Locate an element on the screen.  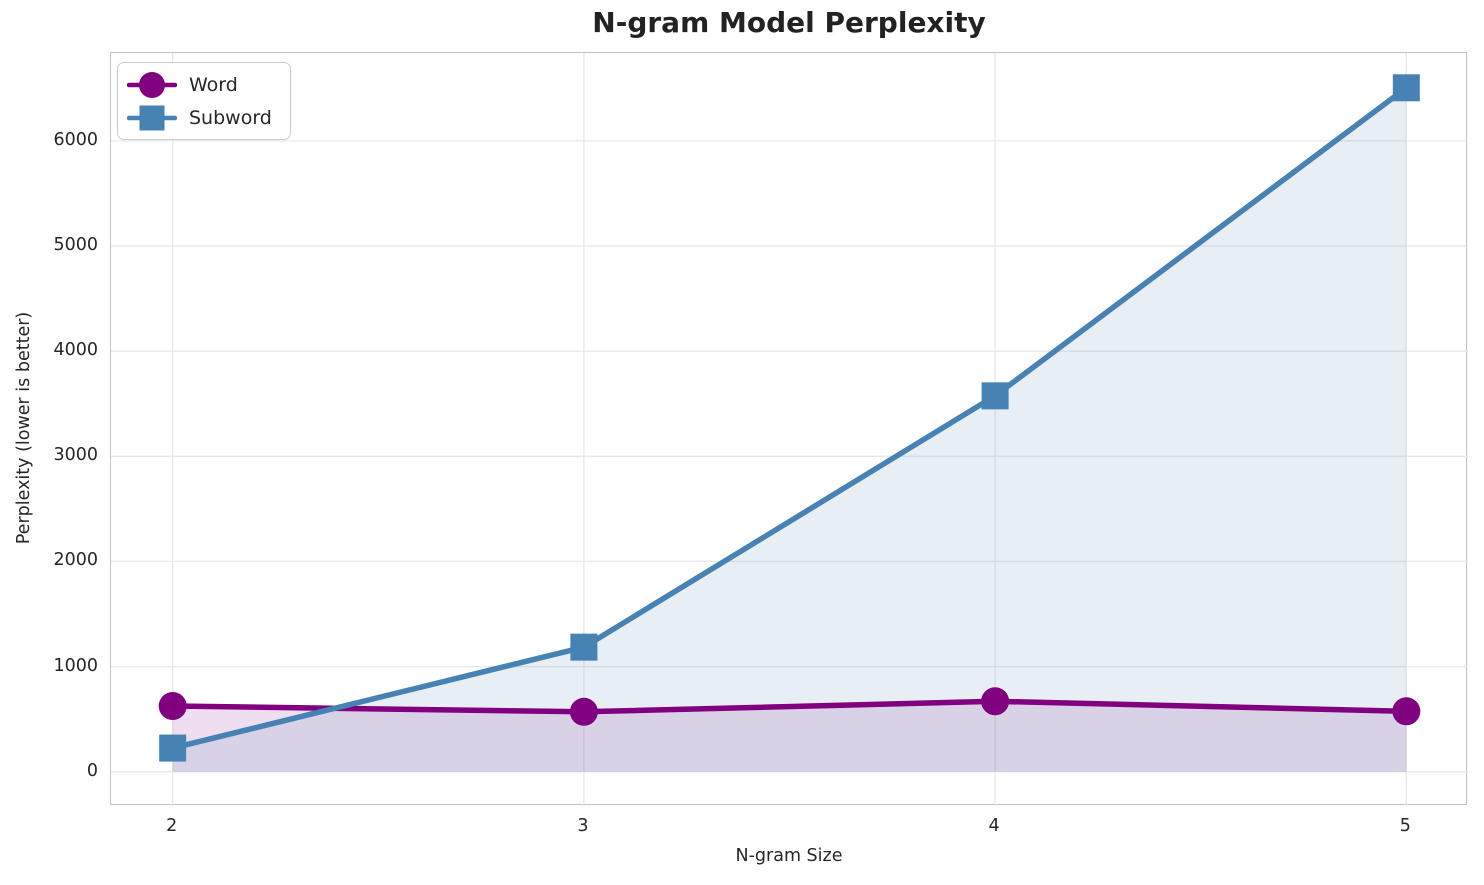
legend-item-subword: Subword is located at coordinates (199, 117).